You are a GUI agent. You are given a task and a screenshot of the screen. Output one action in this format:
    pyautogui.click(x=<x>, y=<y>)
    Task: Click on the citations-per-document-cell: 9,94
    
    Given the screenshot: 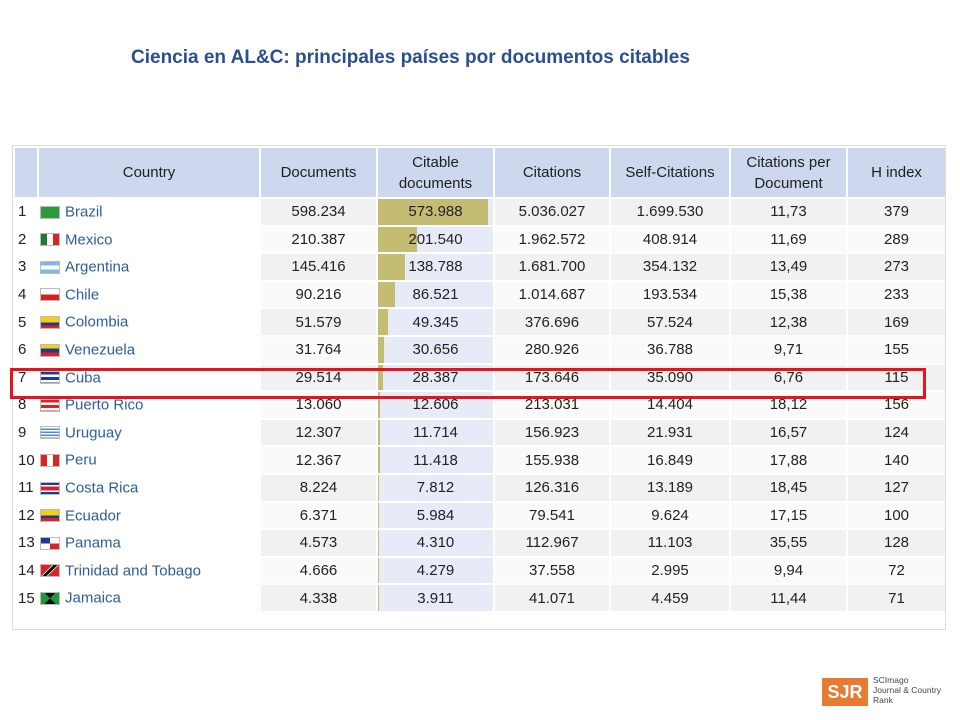 What is the action you would take?
    pyautogui.click(x=788, y=570)
    